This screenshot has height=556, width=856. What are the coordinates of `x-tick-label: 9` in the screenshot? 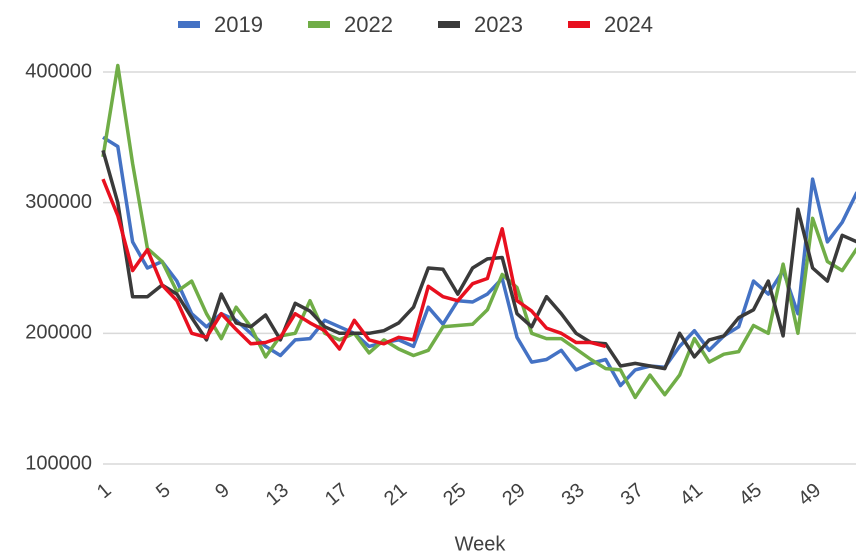 It's located at (222, 491).